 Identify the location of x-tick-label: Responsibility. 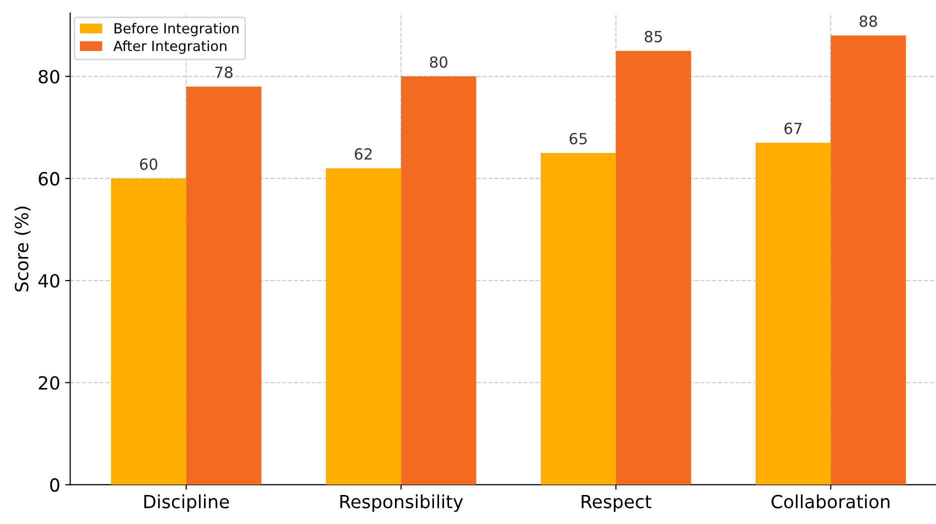
(401, 503).